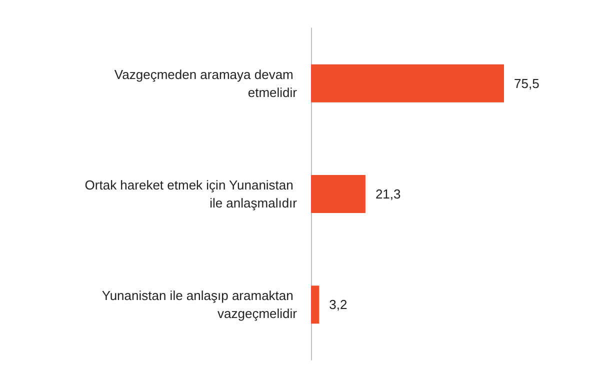 The image size is (600, 388). Describe the element at coordinates (206, 83) in the screenshot. I see `y-tick-label: Vazgeçmeden aramaya devam etmelidir` at that location.